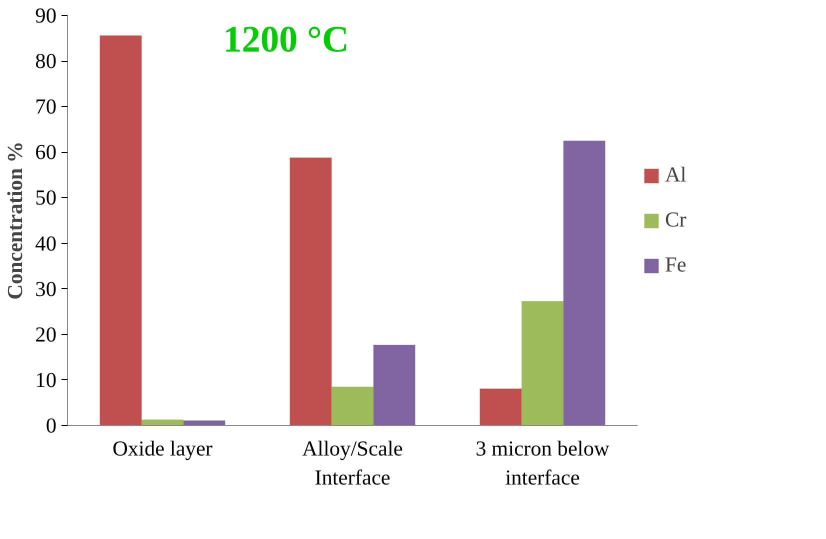  What do you see at coordinates (352, 463) in the screenshot?
I see `x-tick-label: Alloy/Scale Interface` at bounding box center [352, 463].